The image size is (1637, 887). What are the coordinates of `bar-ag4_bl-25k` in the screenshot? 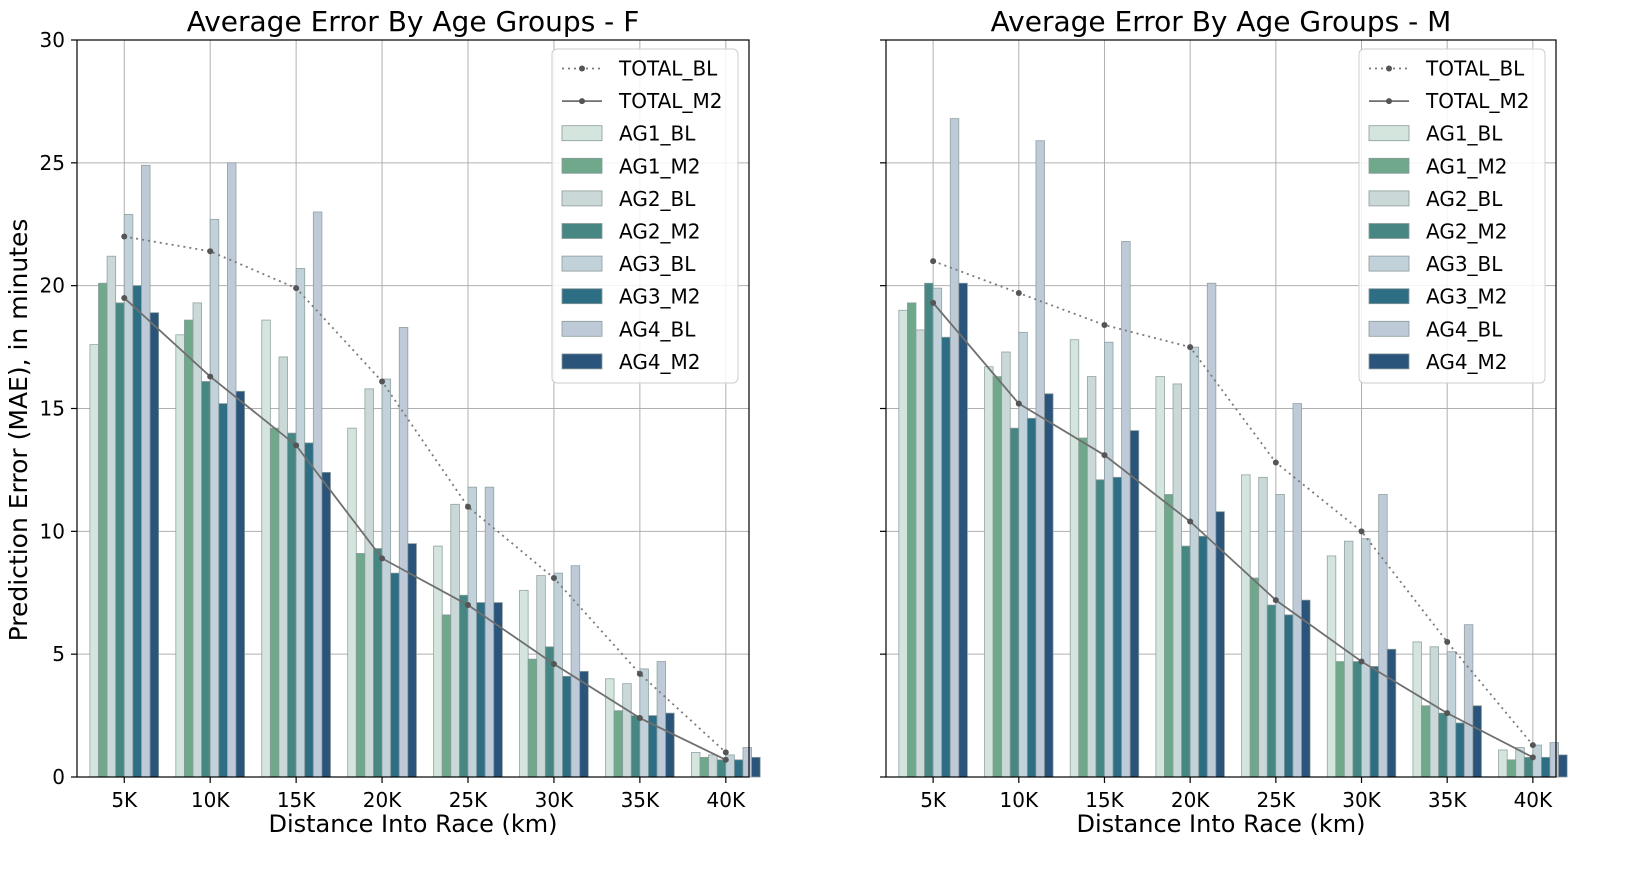 It's located at (489, 632).